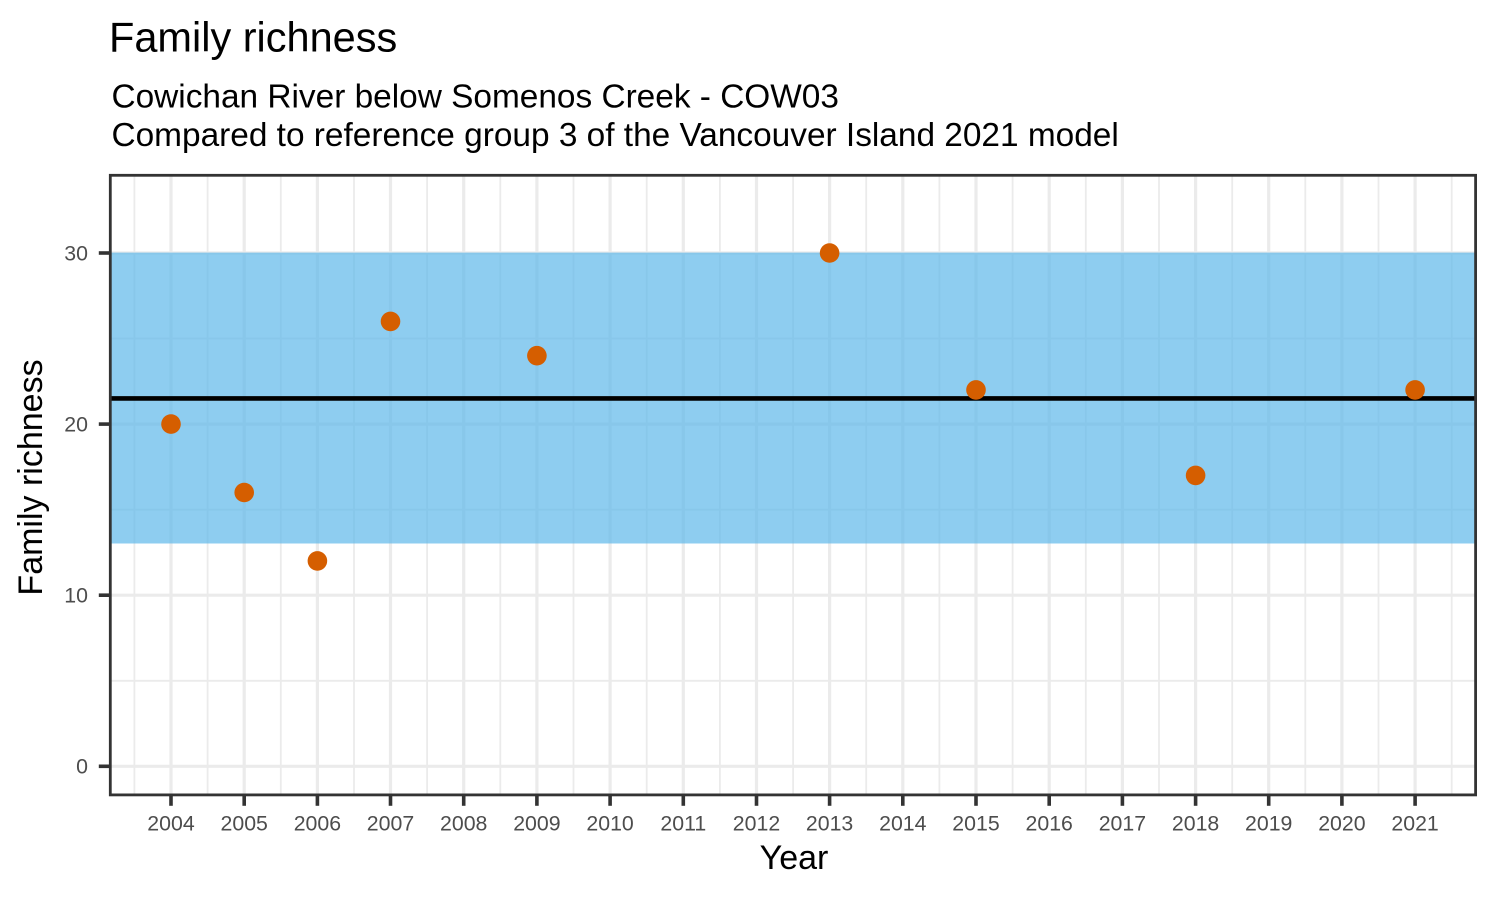 Image resolution: width=1500 pixels, height=900 pixels. I want to click on svg-text: 2014, so click(903, 824).